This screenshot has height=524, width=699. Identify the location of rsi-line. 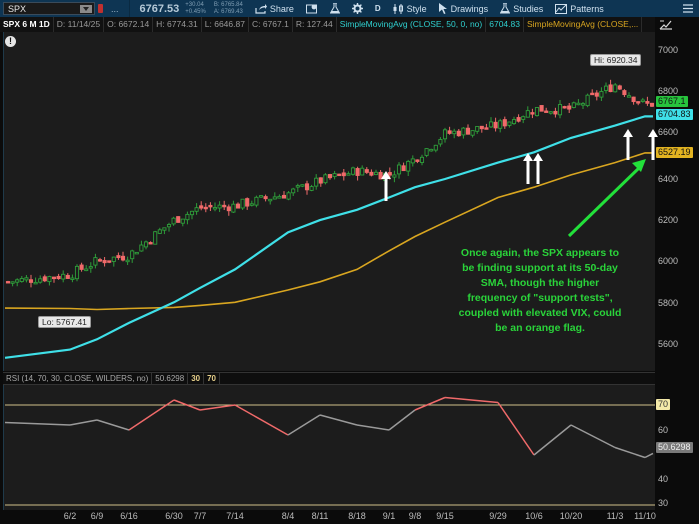
(329, 427).